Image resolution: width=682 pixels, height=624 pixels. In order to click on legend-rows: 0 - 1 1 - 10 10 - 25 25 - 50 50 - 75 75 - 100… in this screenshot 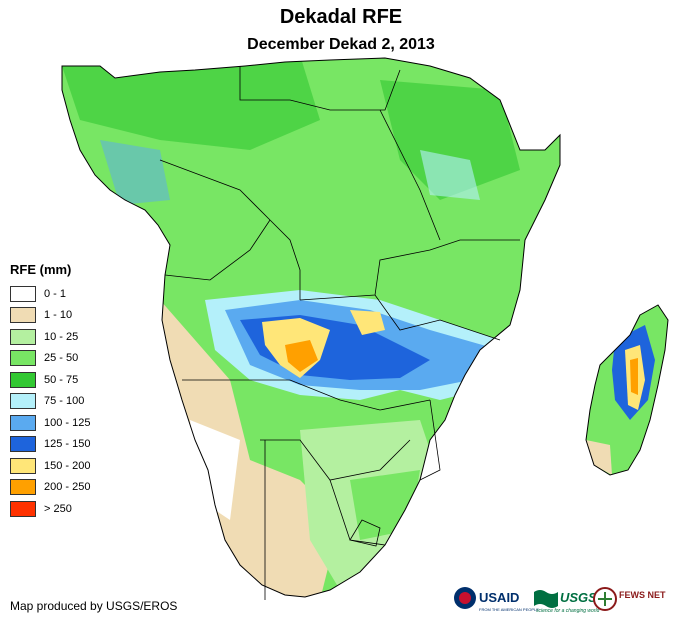, I will do `click(50, 401)`.